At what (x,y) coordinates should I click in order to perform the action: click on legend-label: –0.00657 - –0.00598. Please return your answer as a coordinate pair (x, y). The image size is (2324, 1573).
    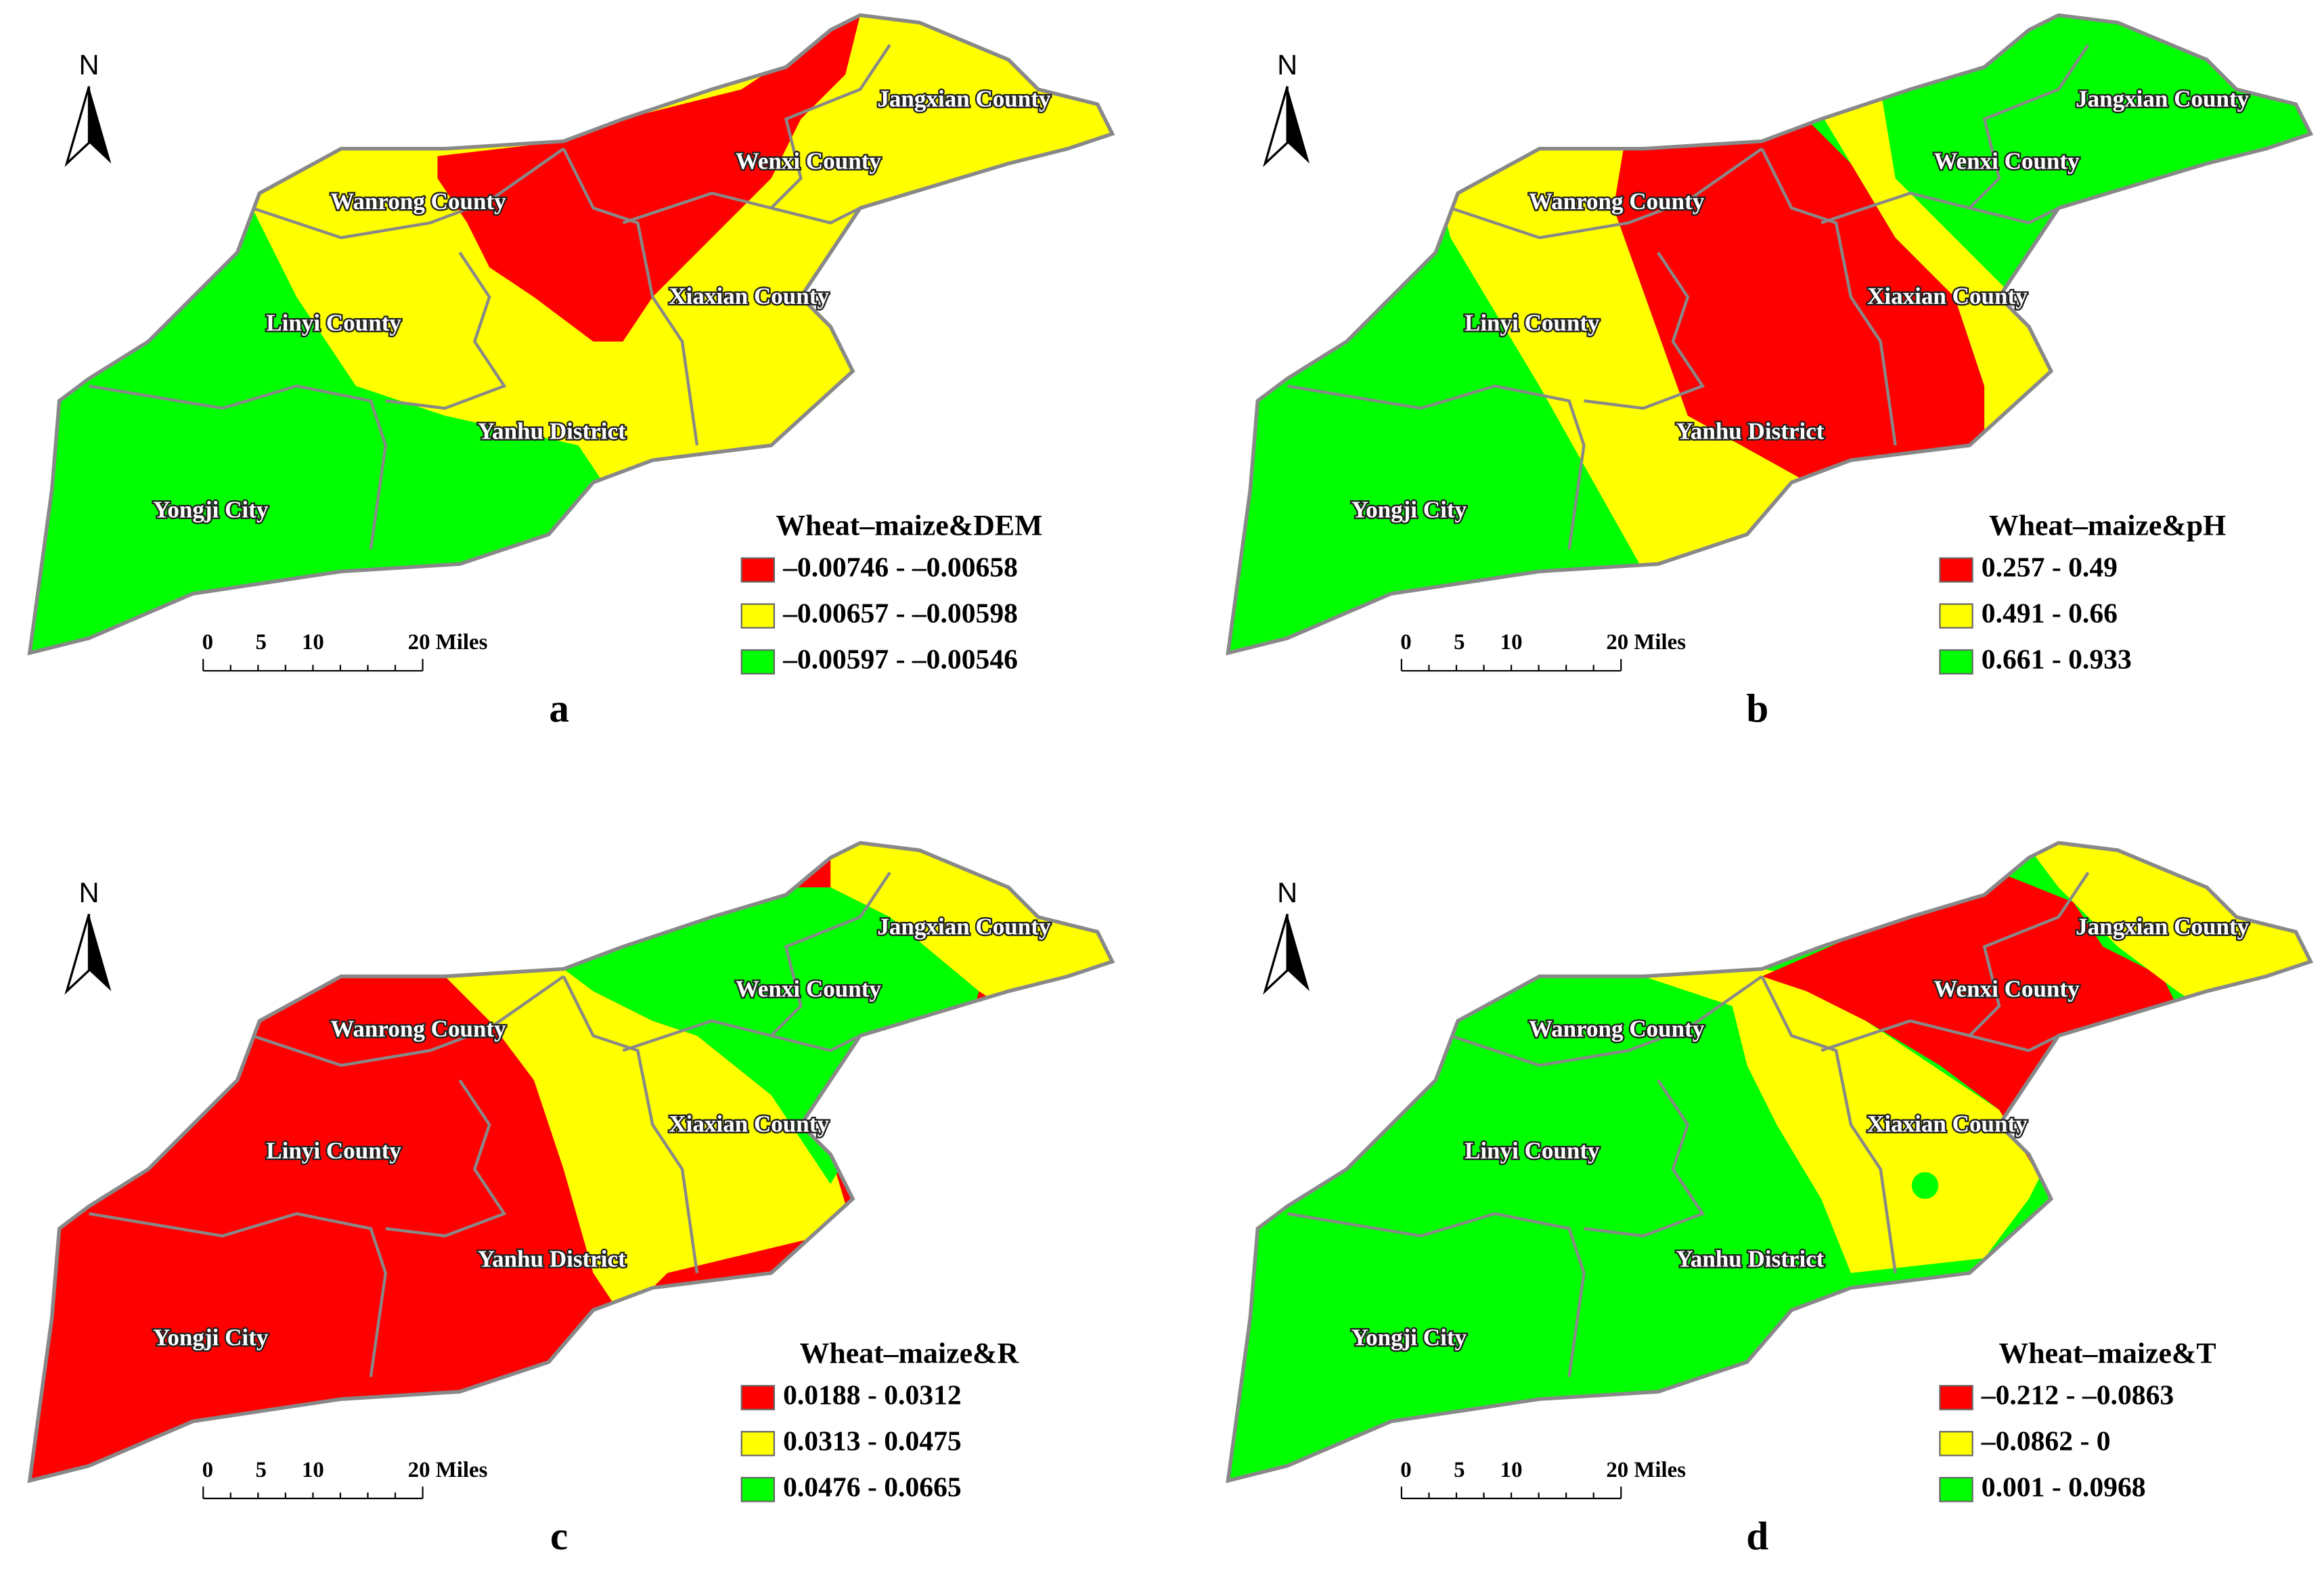
    Looking at the image, I should click on (900, 613).